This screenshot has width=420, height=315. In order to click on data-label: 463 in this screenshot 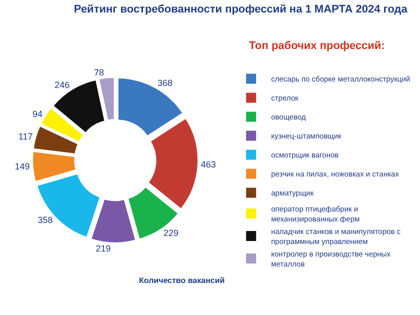, I will do `click(208, 164)`.